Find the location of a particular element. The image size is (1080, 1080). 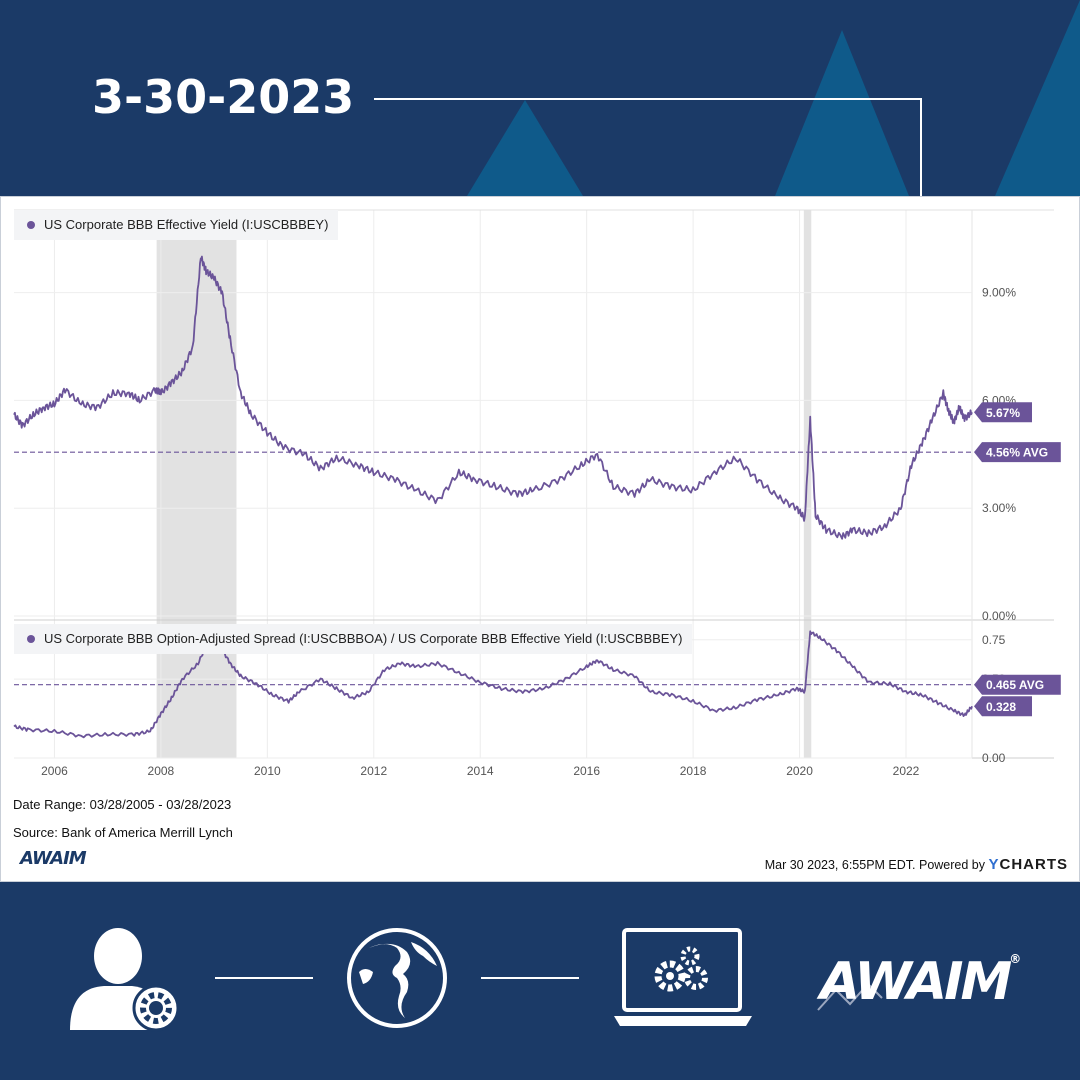

timestamp-text: Mar 30 2023, 6:55PM EDT. Powered by is located at coordinates (874, 865).